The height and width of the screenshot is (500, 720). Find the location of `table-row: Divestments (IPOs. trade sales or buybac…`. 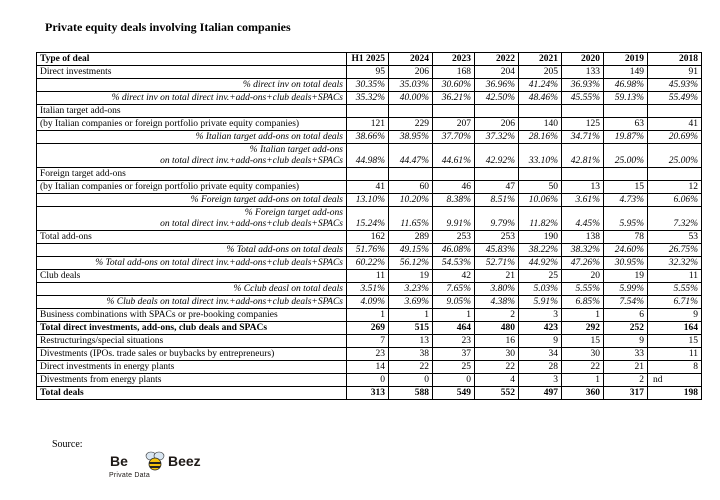

table-row: Divestments (IPOs. trade sales or buybac… is located at coordinates (369, 354).